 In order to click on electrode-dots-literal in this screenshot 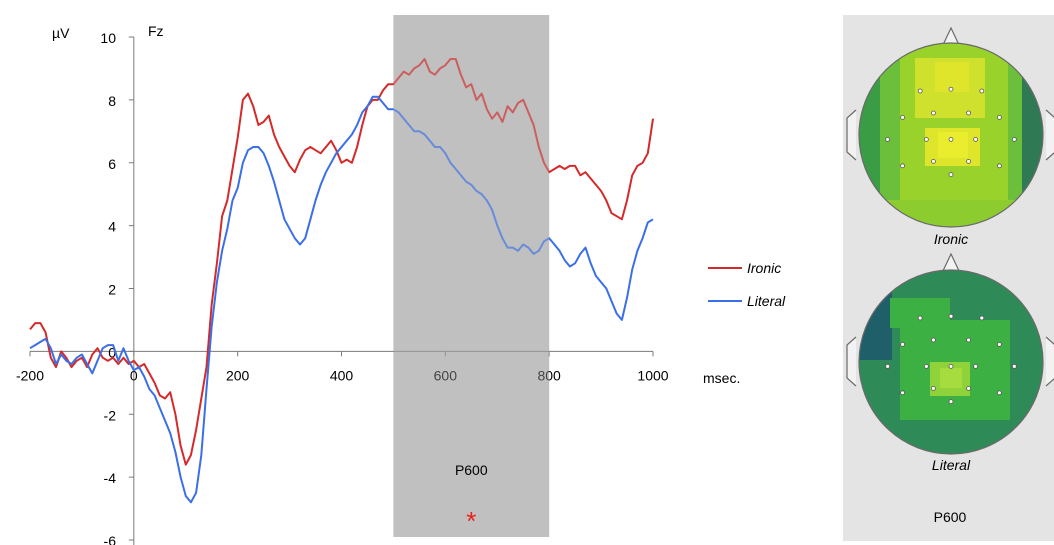, I will do `click(951, 359)`.